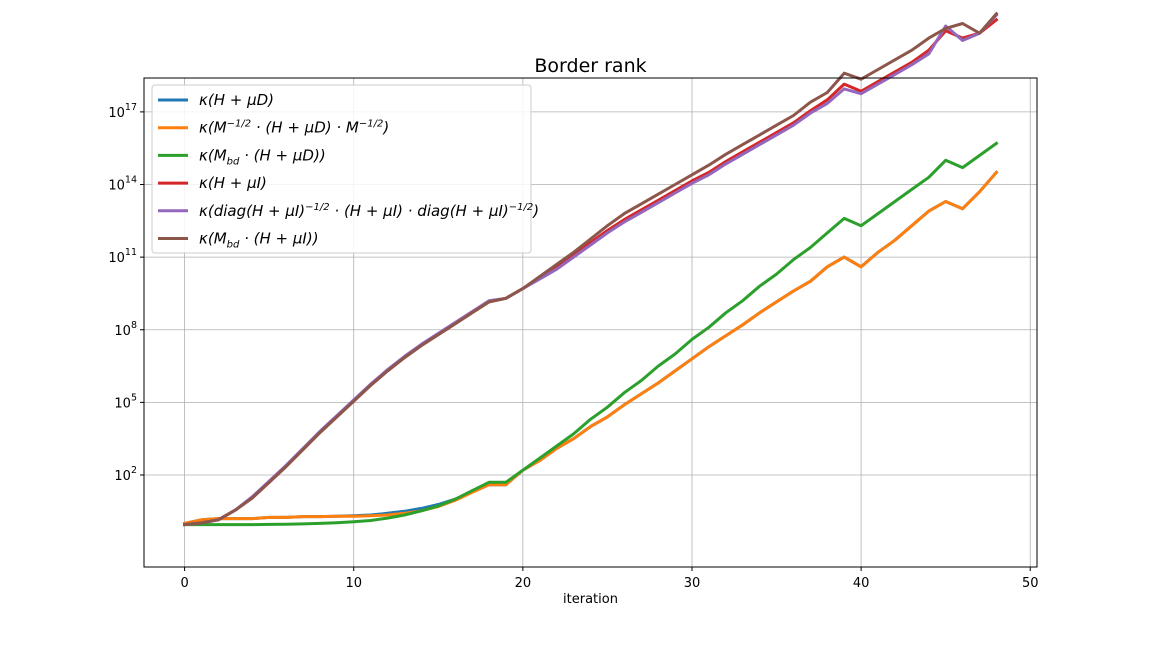 This screenshot has height=648, width=1152. What do you see at coordinates (1030, 583) in the screenshot?
I see `x-tick-label: 50` at bounding box center [1030, 583].